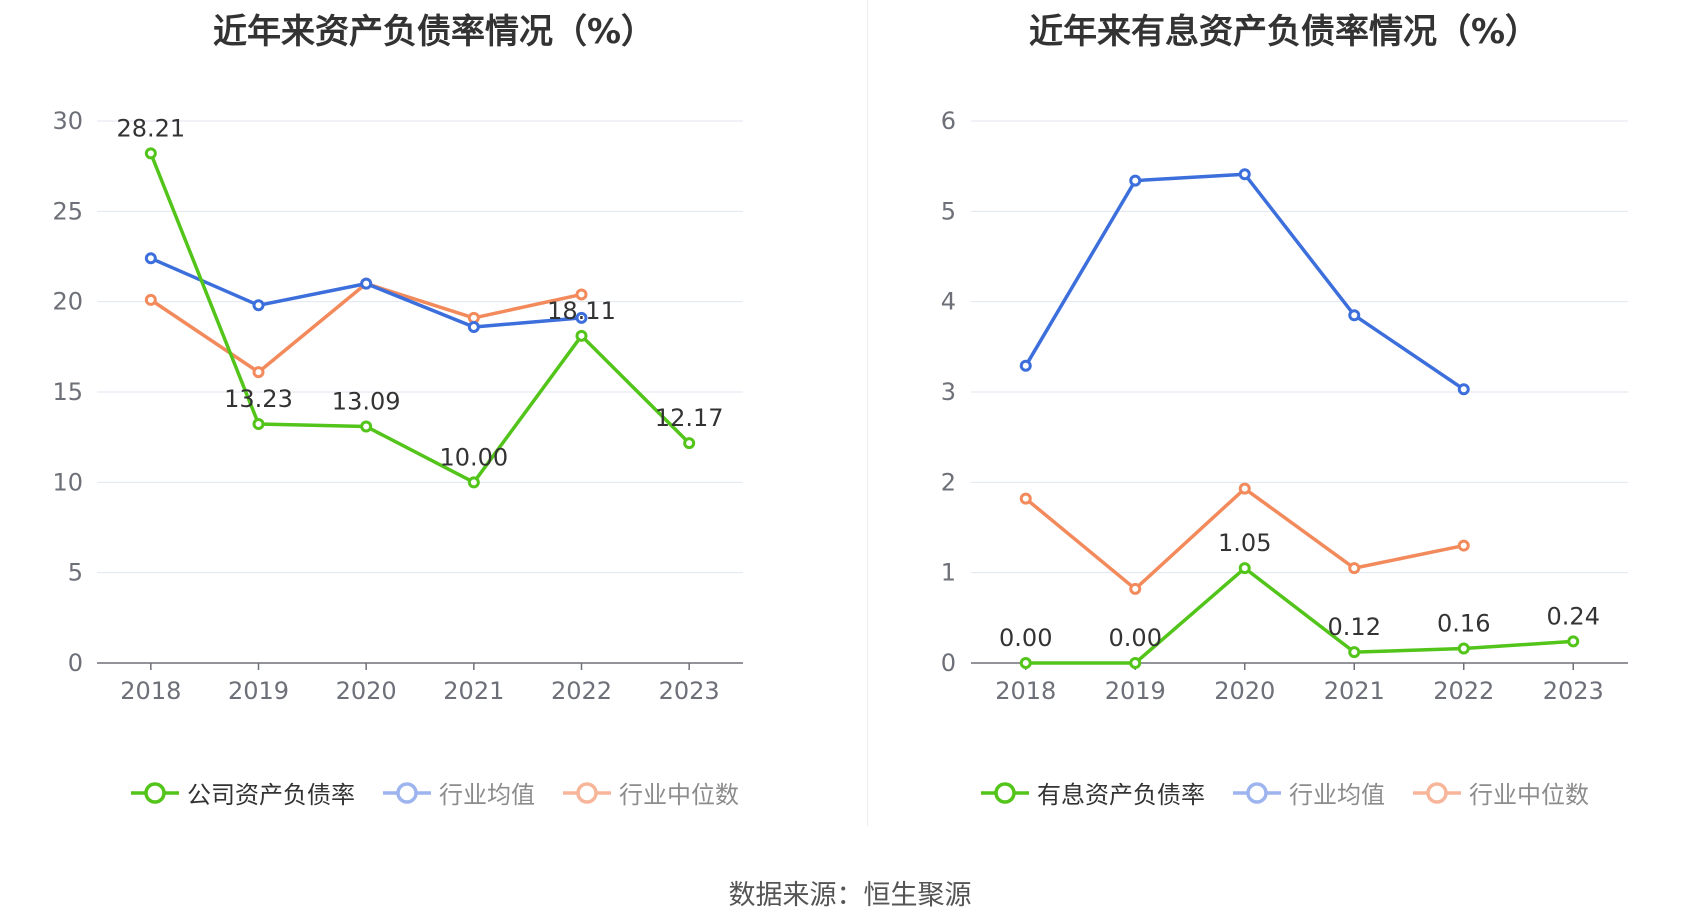  I want to click on panel-divider, so click(867, 413).